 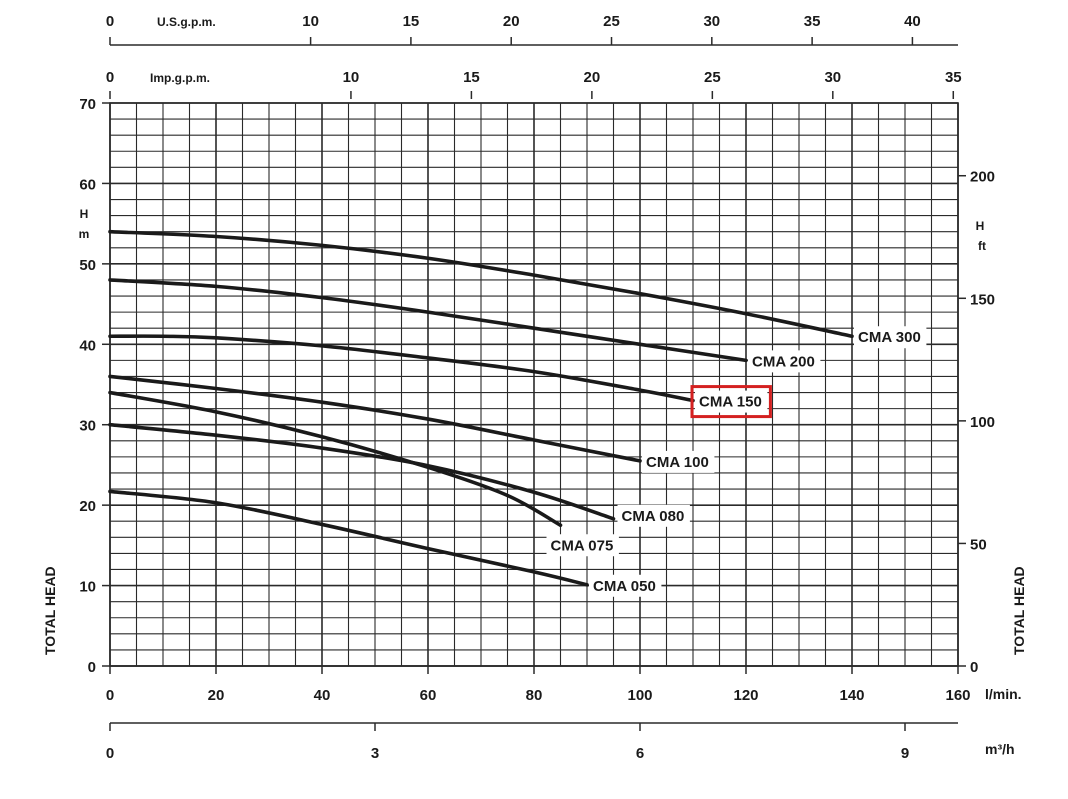 What do you see at coordinates (110, 77) in the screenshot?
I see `impgpm-tick-label: 0` at bounding box center [110, 77].